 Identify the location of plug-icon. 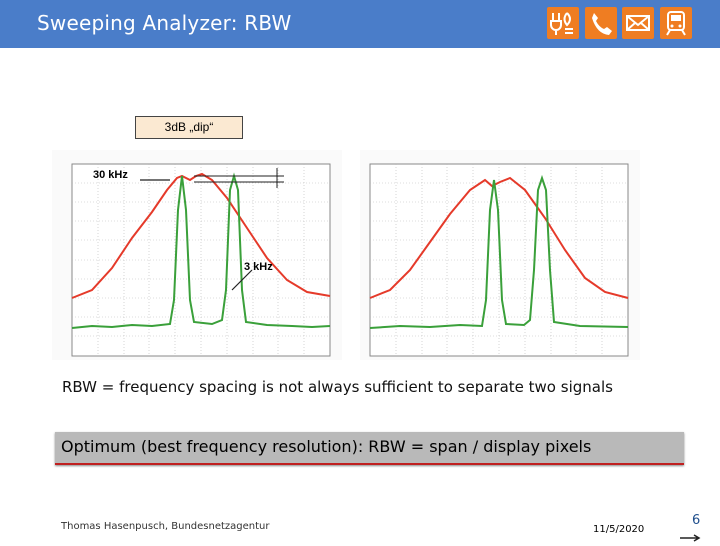
(563, 23).